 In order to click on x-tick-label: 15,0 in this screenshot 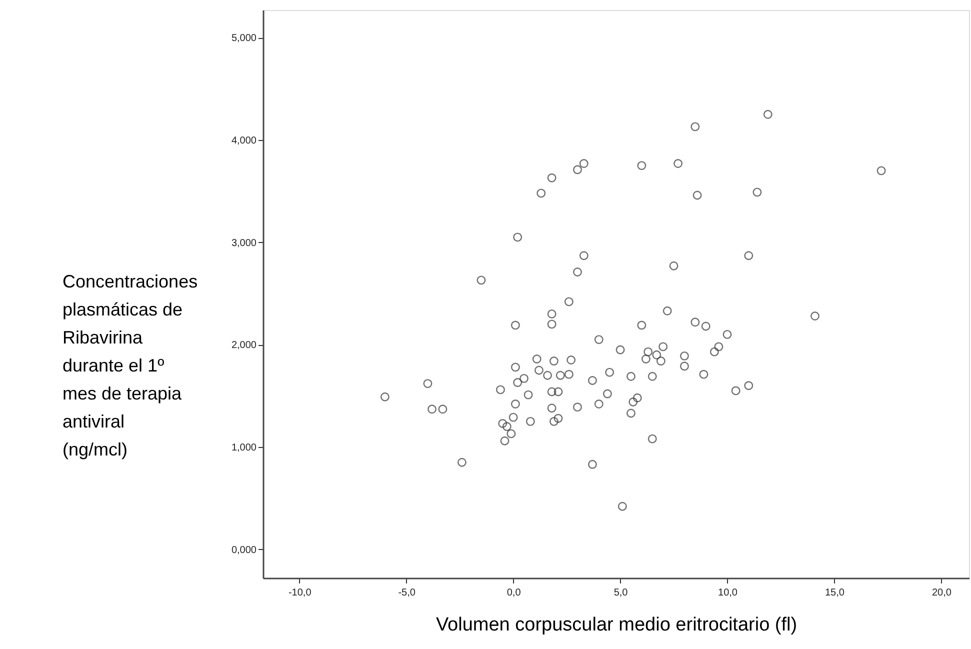, I will do `click(834, 593)`.